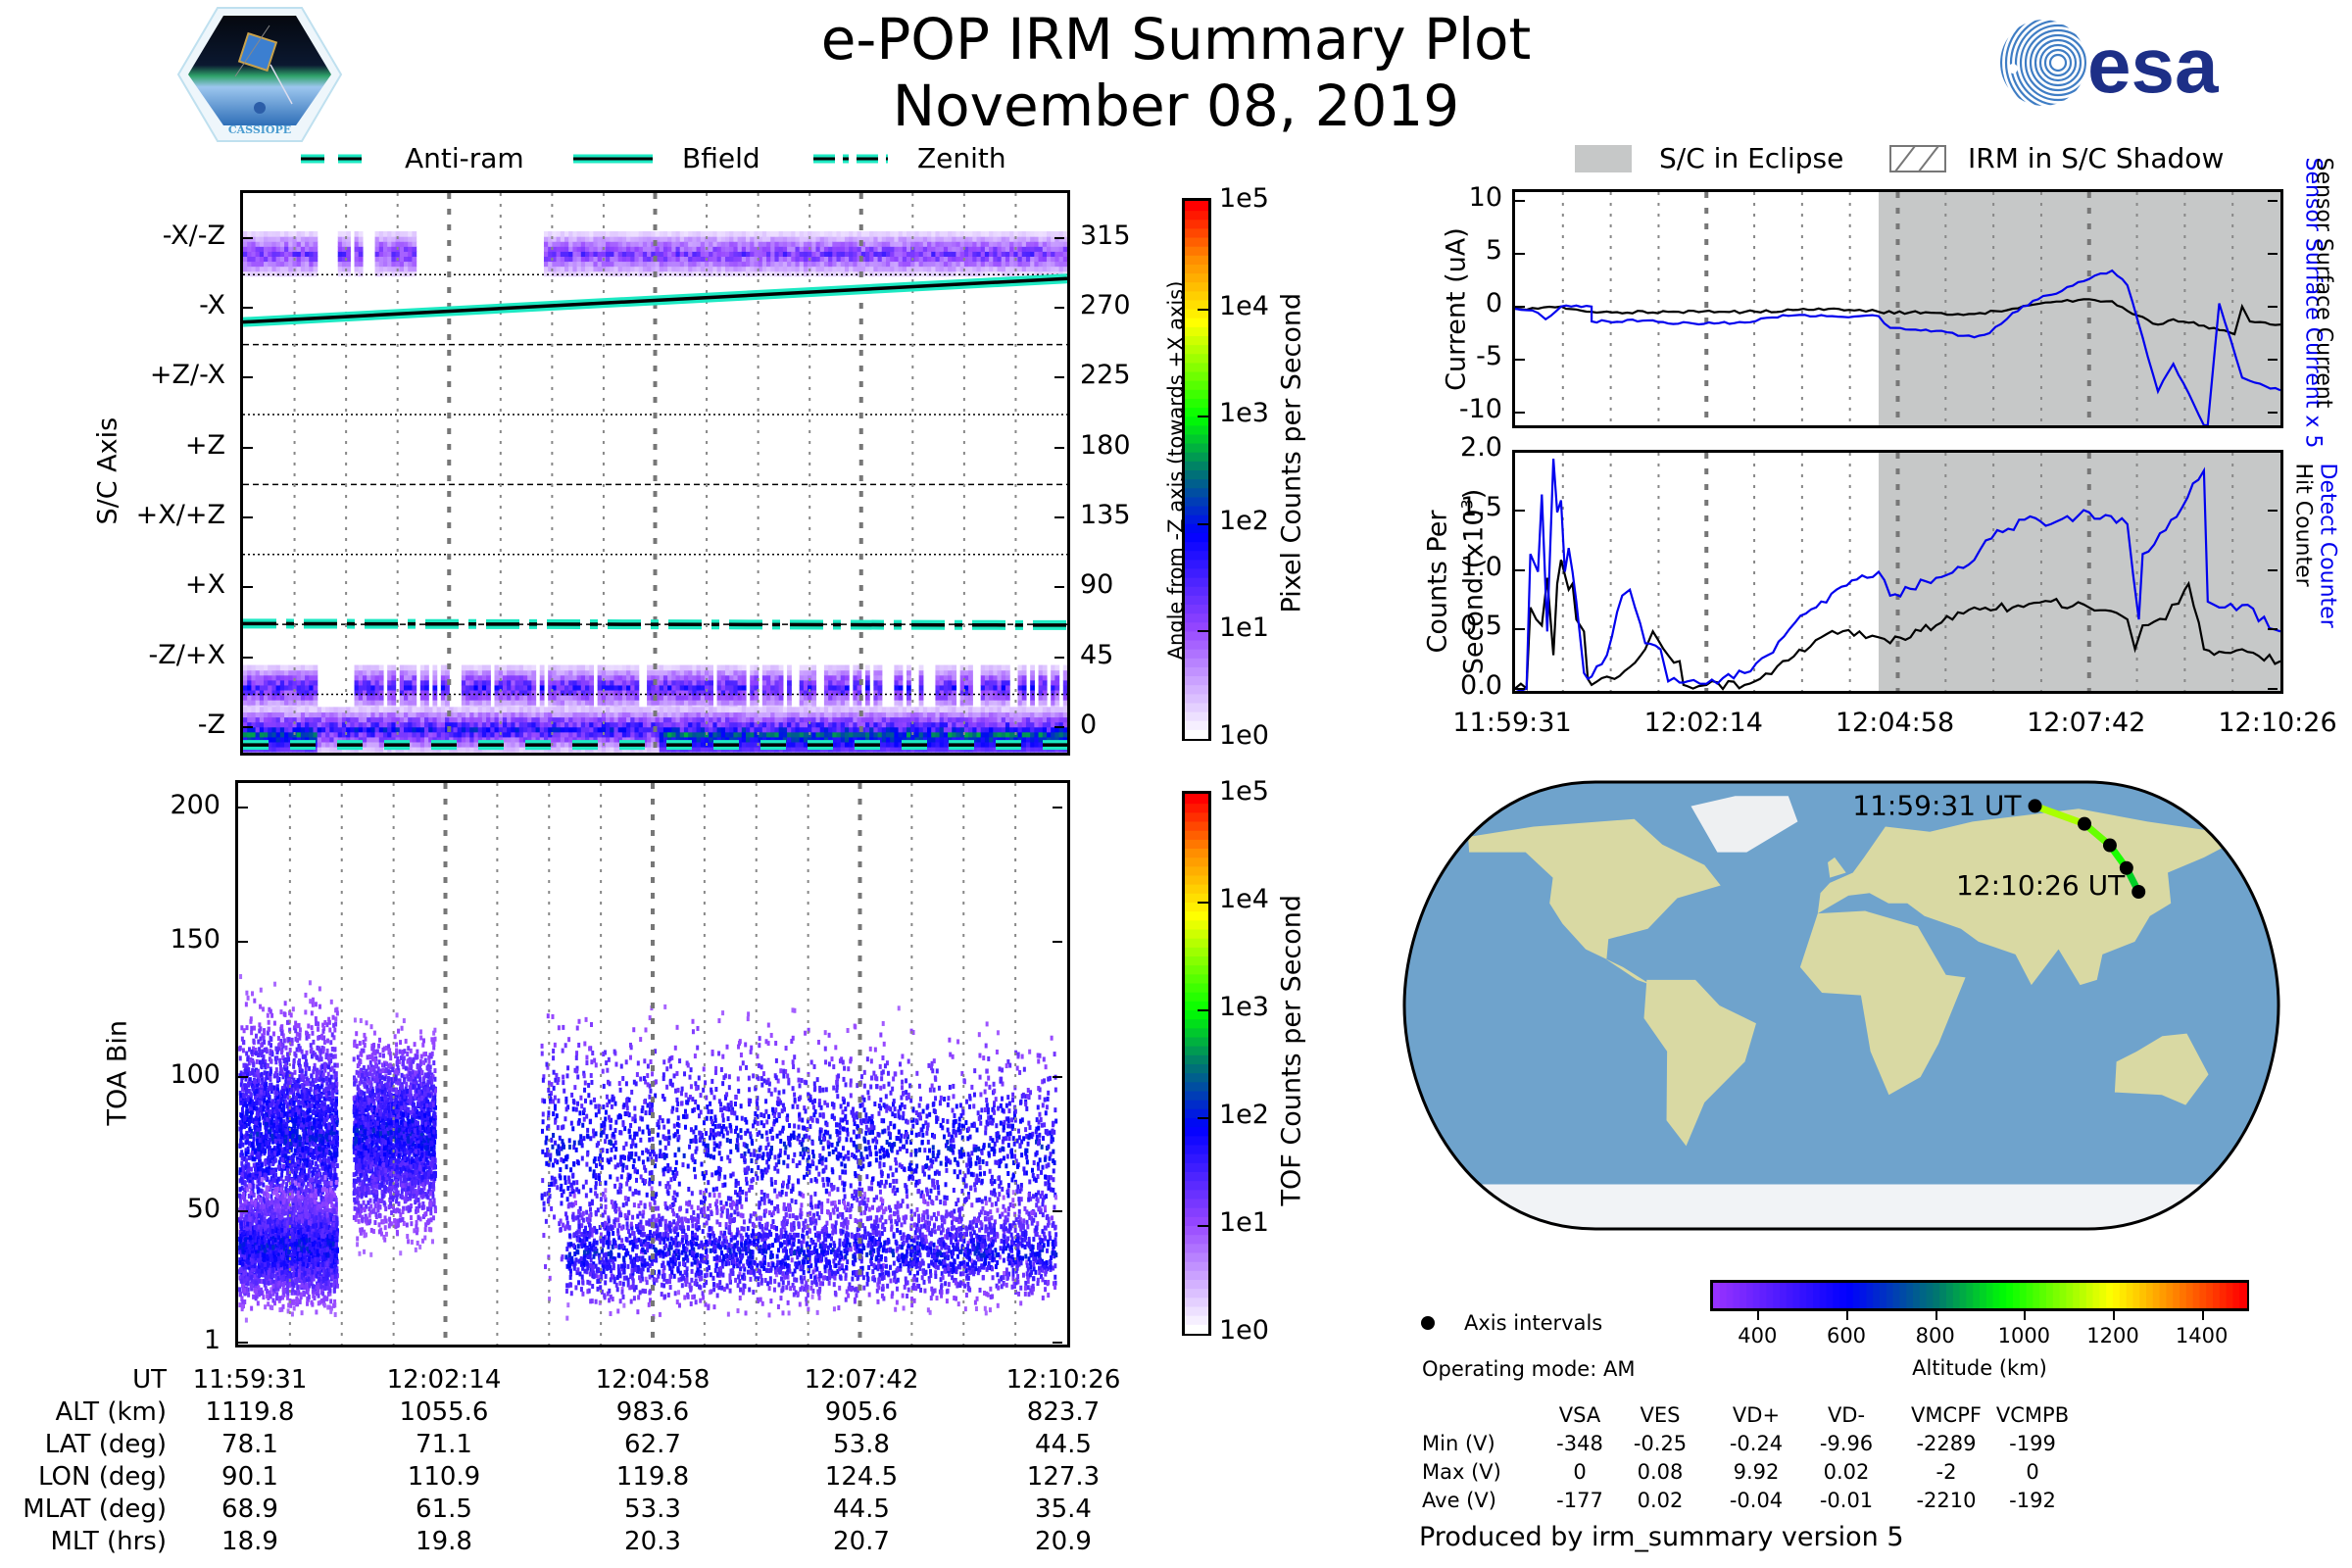  Describe the element at coordinates (655, 492) in the screenshot. I see `spectrogram-cells` at that location.